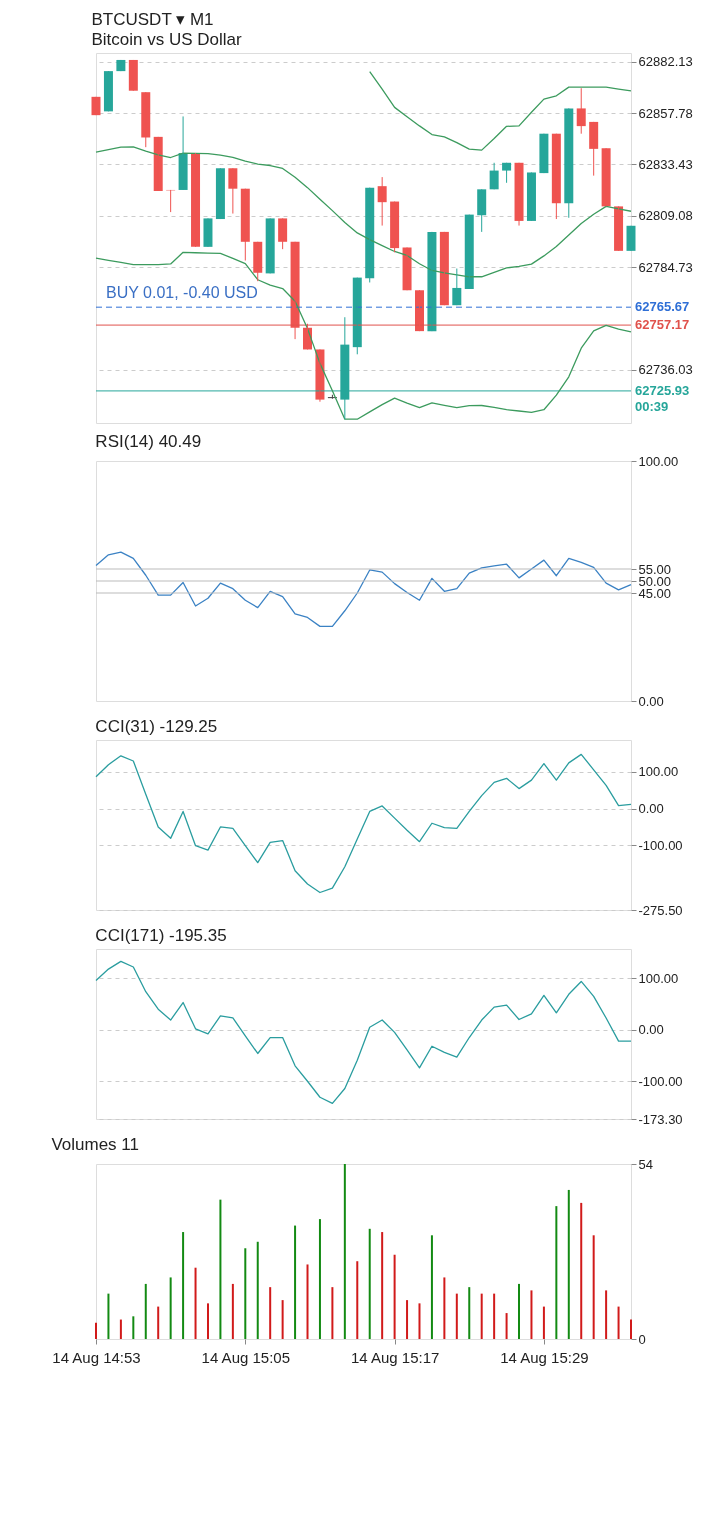 Image resolution: width=720 pixels, height=1533 pixels. Describe the element at coordinates (167, 39) in the screenshot. I see `chart-subtitle: Bitcoin vs US Dollar` at that location.